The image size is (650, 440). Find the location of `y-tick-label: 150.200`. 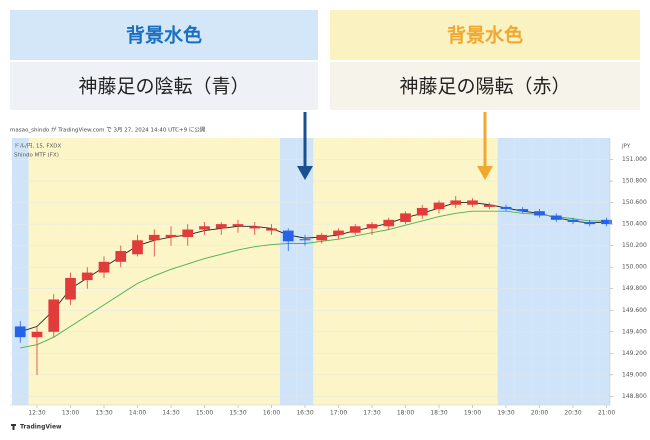

y-tick-label: 150.200 is located at coordinates (634, 245).